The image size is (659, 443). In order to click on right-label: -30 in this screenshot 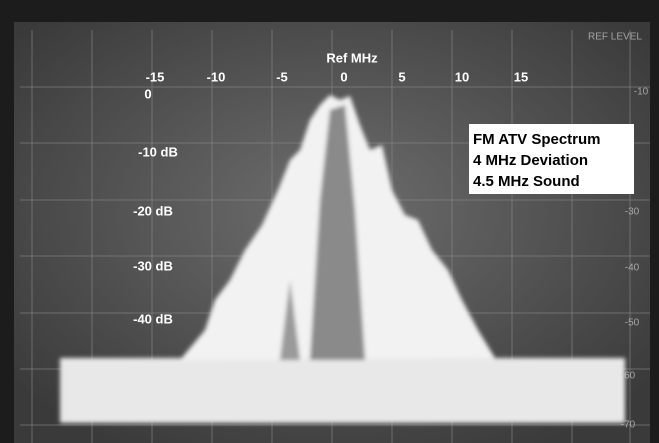, I will do `click(632, 212)`.